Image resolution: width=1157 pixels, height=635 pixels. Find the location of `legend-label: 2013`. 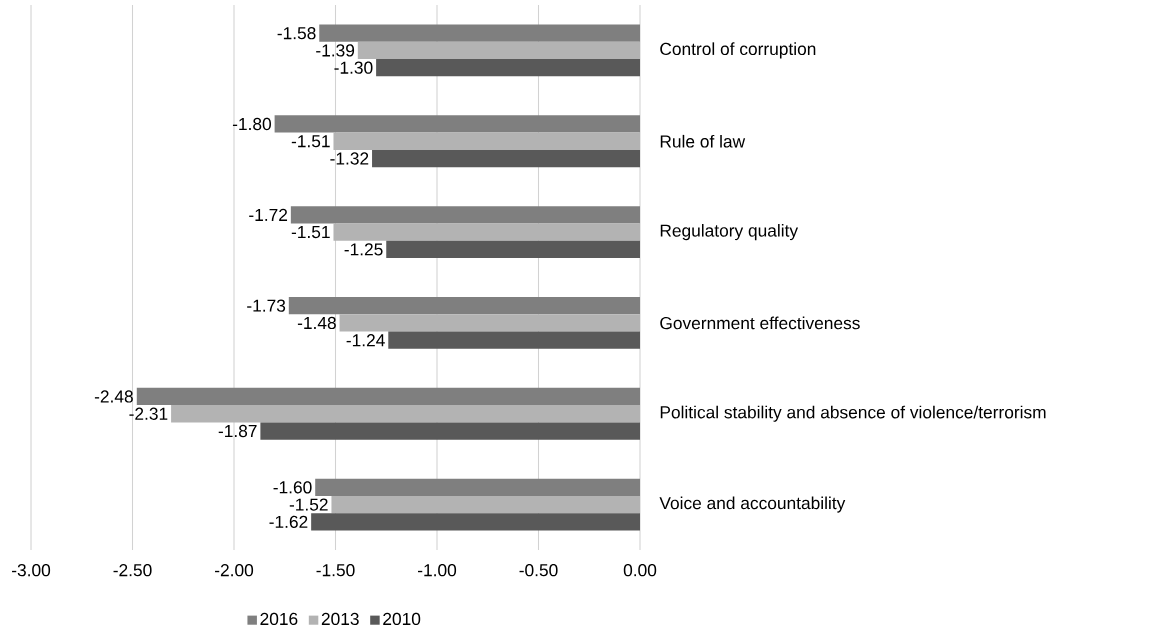

legend-label: 2013 is located at coordinates (340, 619).